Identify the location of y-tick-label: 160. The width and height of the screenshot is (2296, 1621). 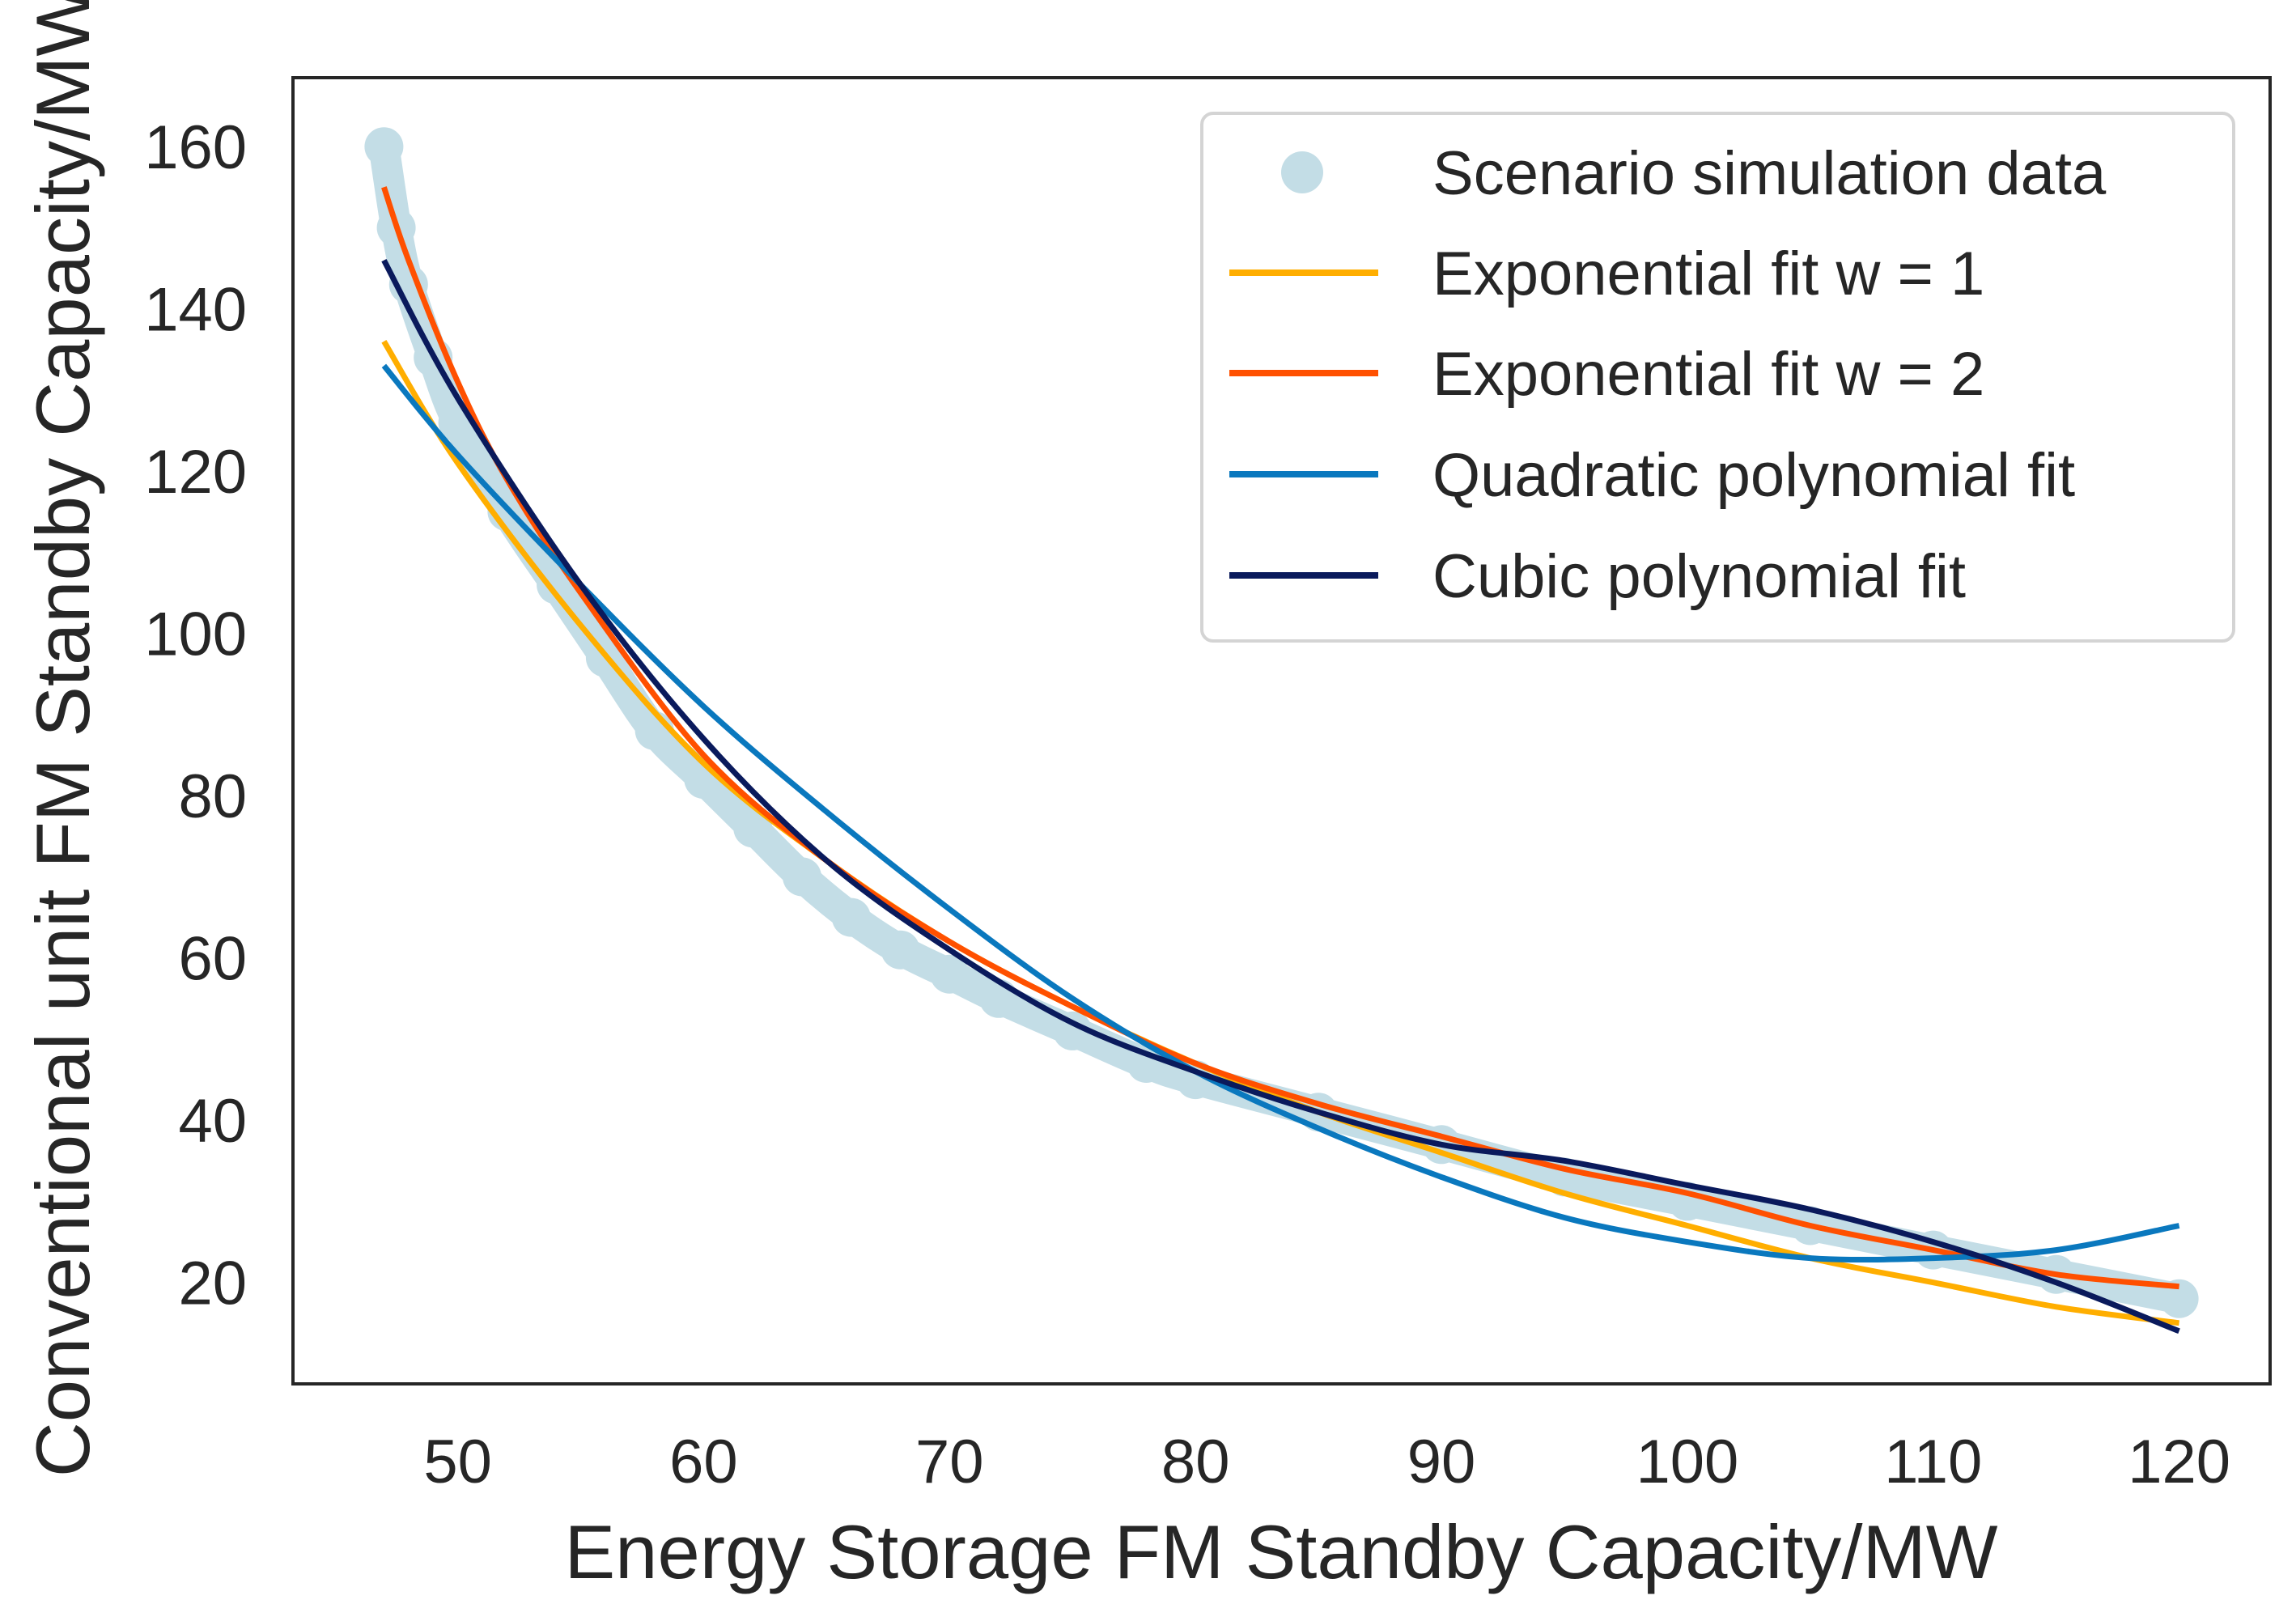
(195, 147).